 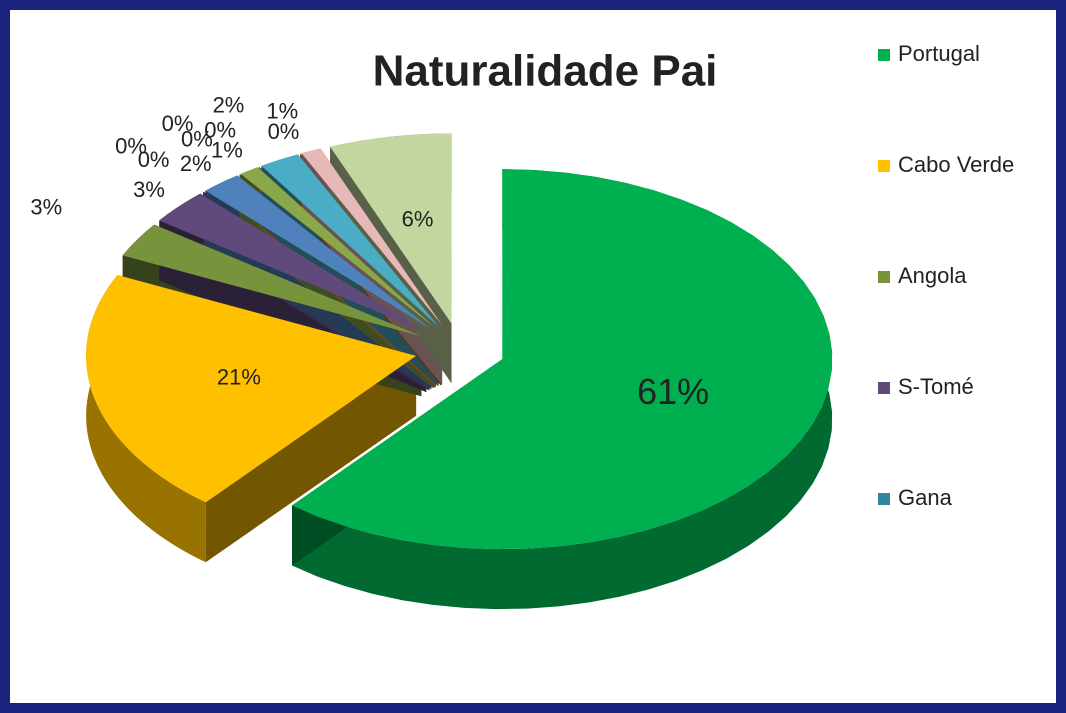 I want to click on legend-label: Gana, so click(x=925, y=497).